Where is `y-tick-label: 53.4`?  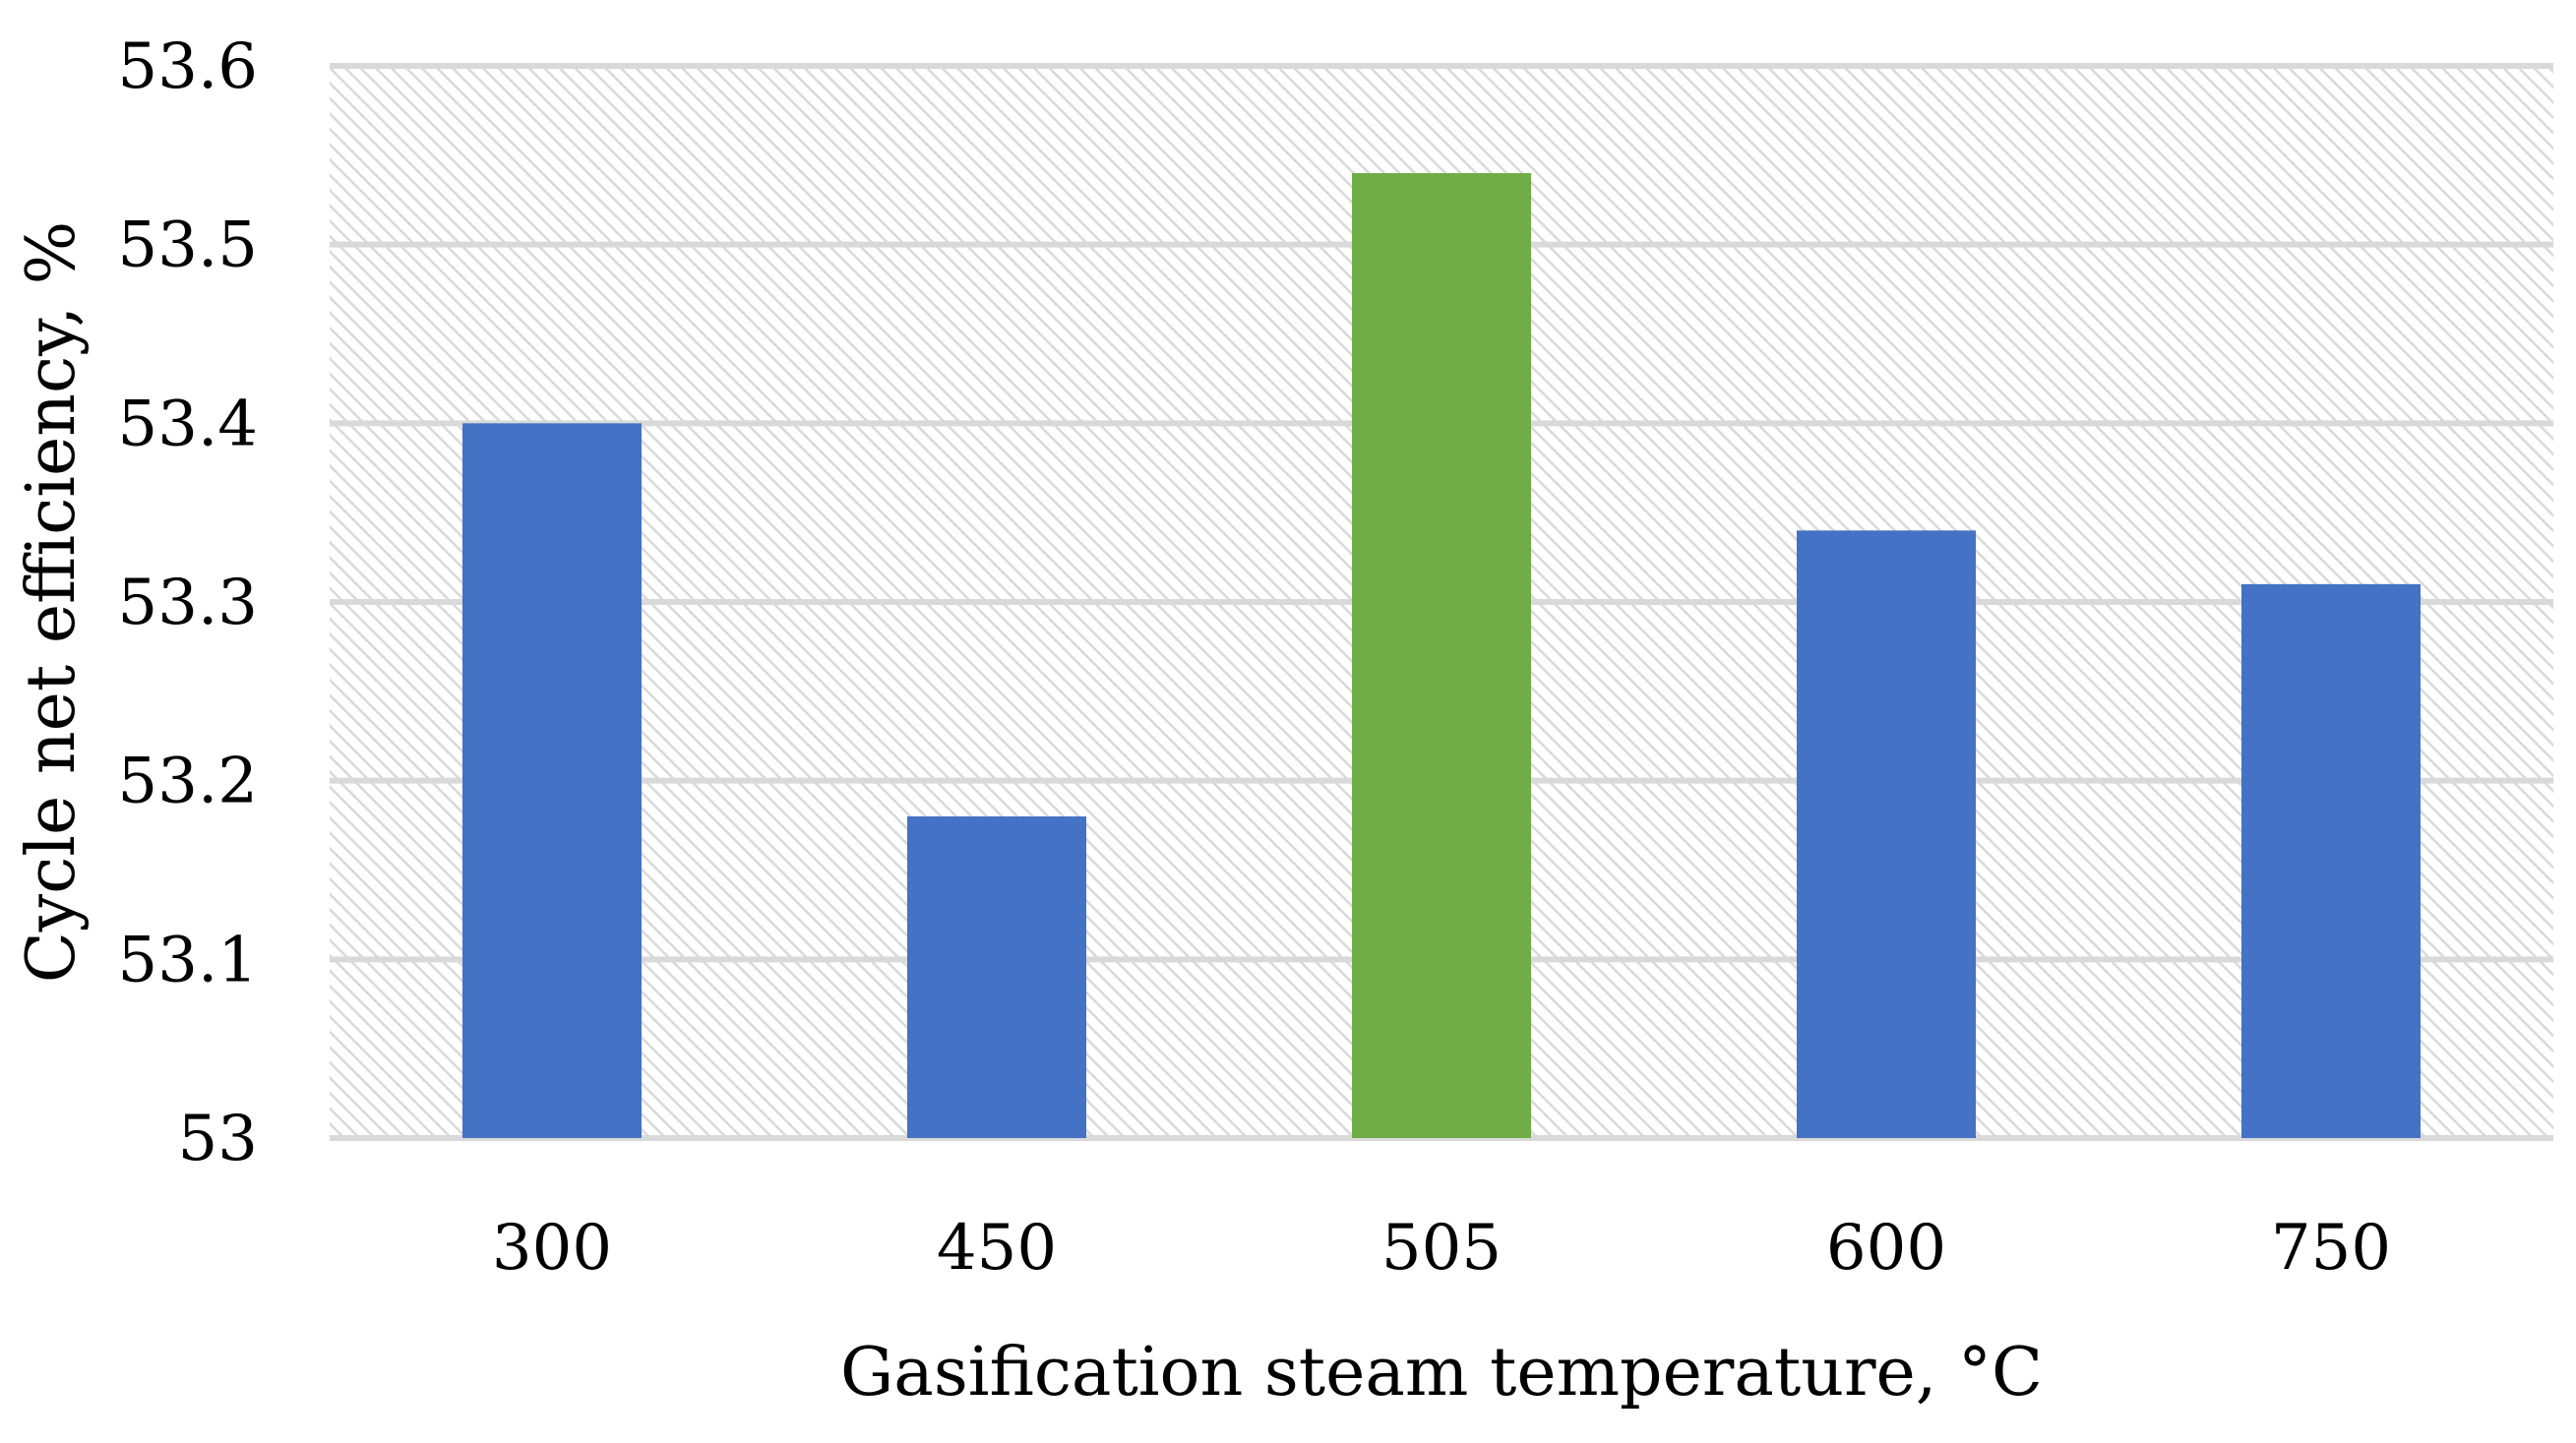
y-tick-label: 53.4 is located at coordinates (188, 424).